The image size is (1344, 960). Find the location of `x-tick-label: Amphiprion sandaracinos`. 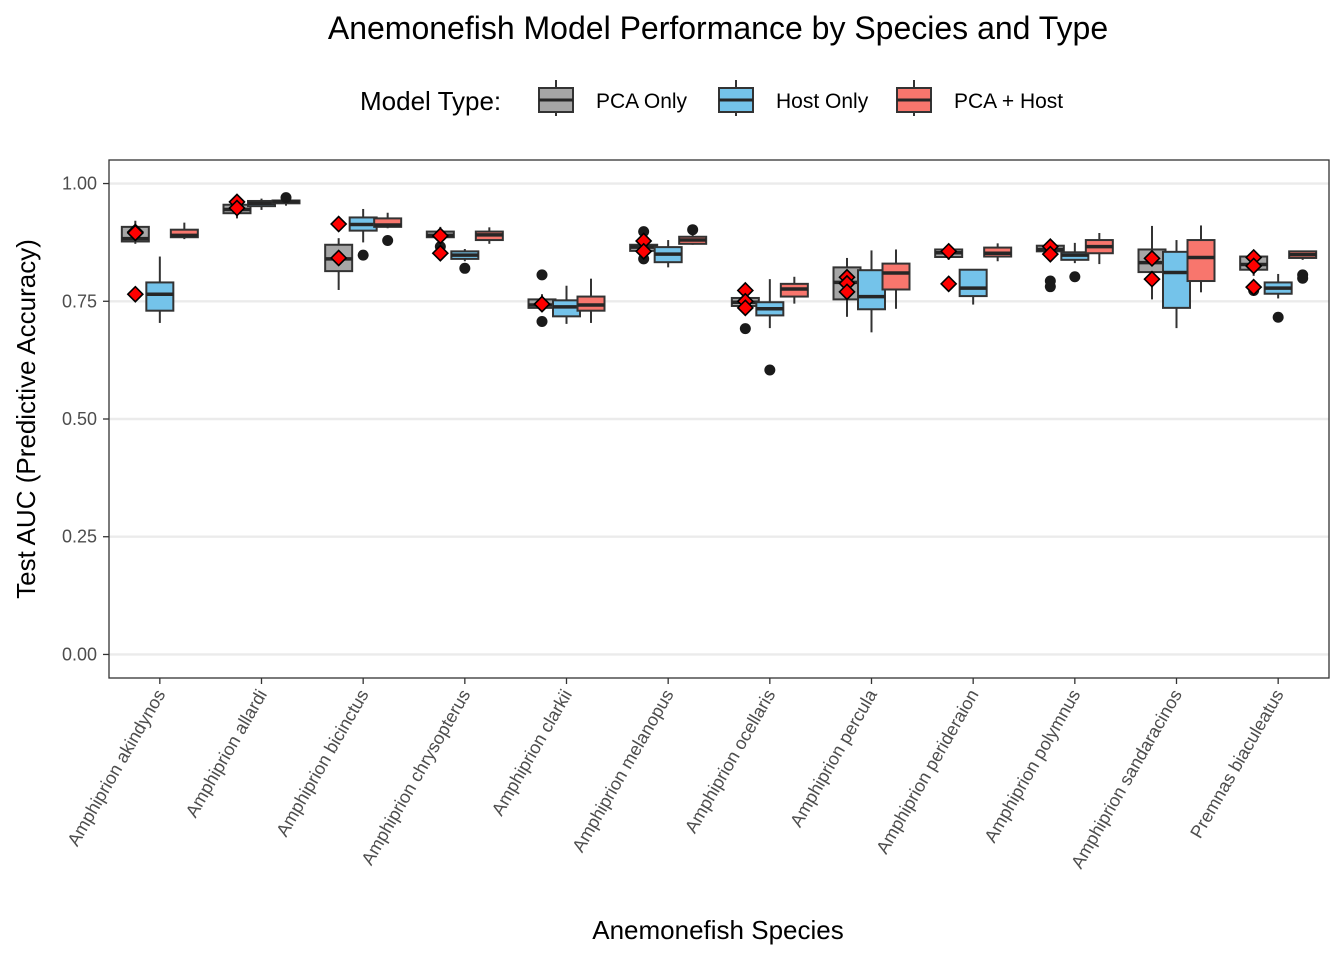

x-tick-label: Amphiprion sandaracinos is located at coordinates (1126, 779).